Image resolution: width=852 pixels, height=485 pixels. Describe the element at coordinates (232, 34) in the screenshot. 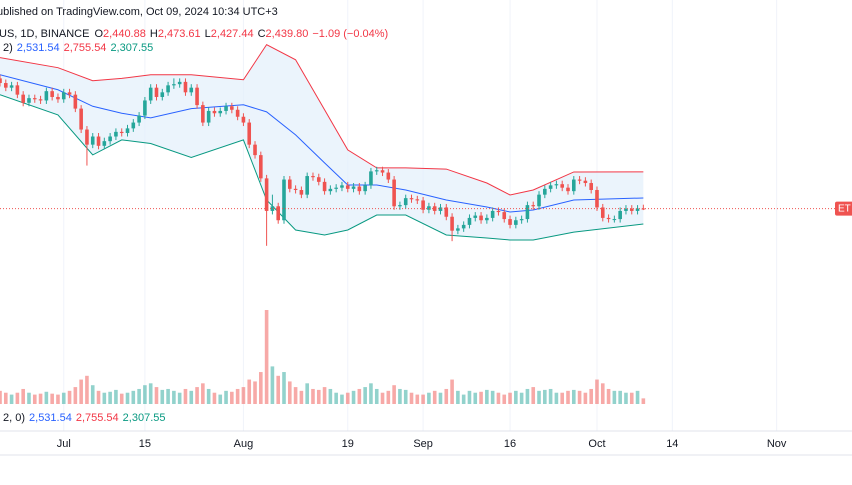

I see `ohlc-value: 2,427.44` at that location.